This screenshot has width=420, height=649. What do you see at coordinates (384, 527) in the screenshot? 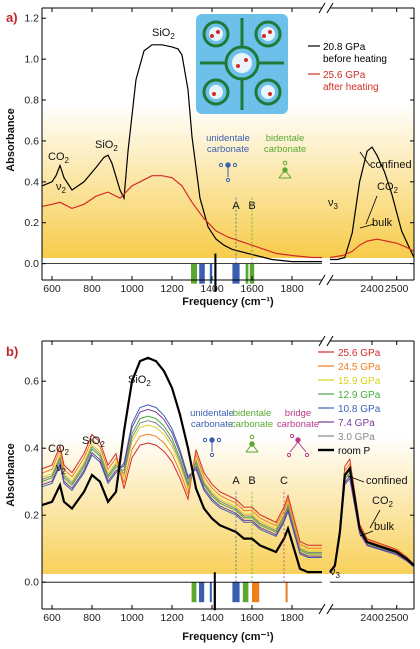
I see `panel-b-bulk-label: bulk` at bounding box center [384, 527].